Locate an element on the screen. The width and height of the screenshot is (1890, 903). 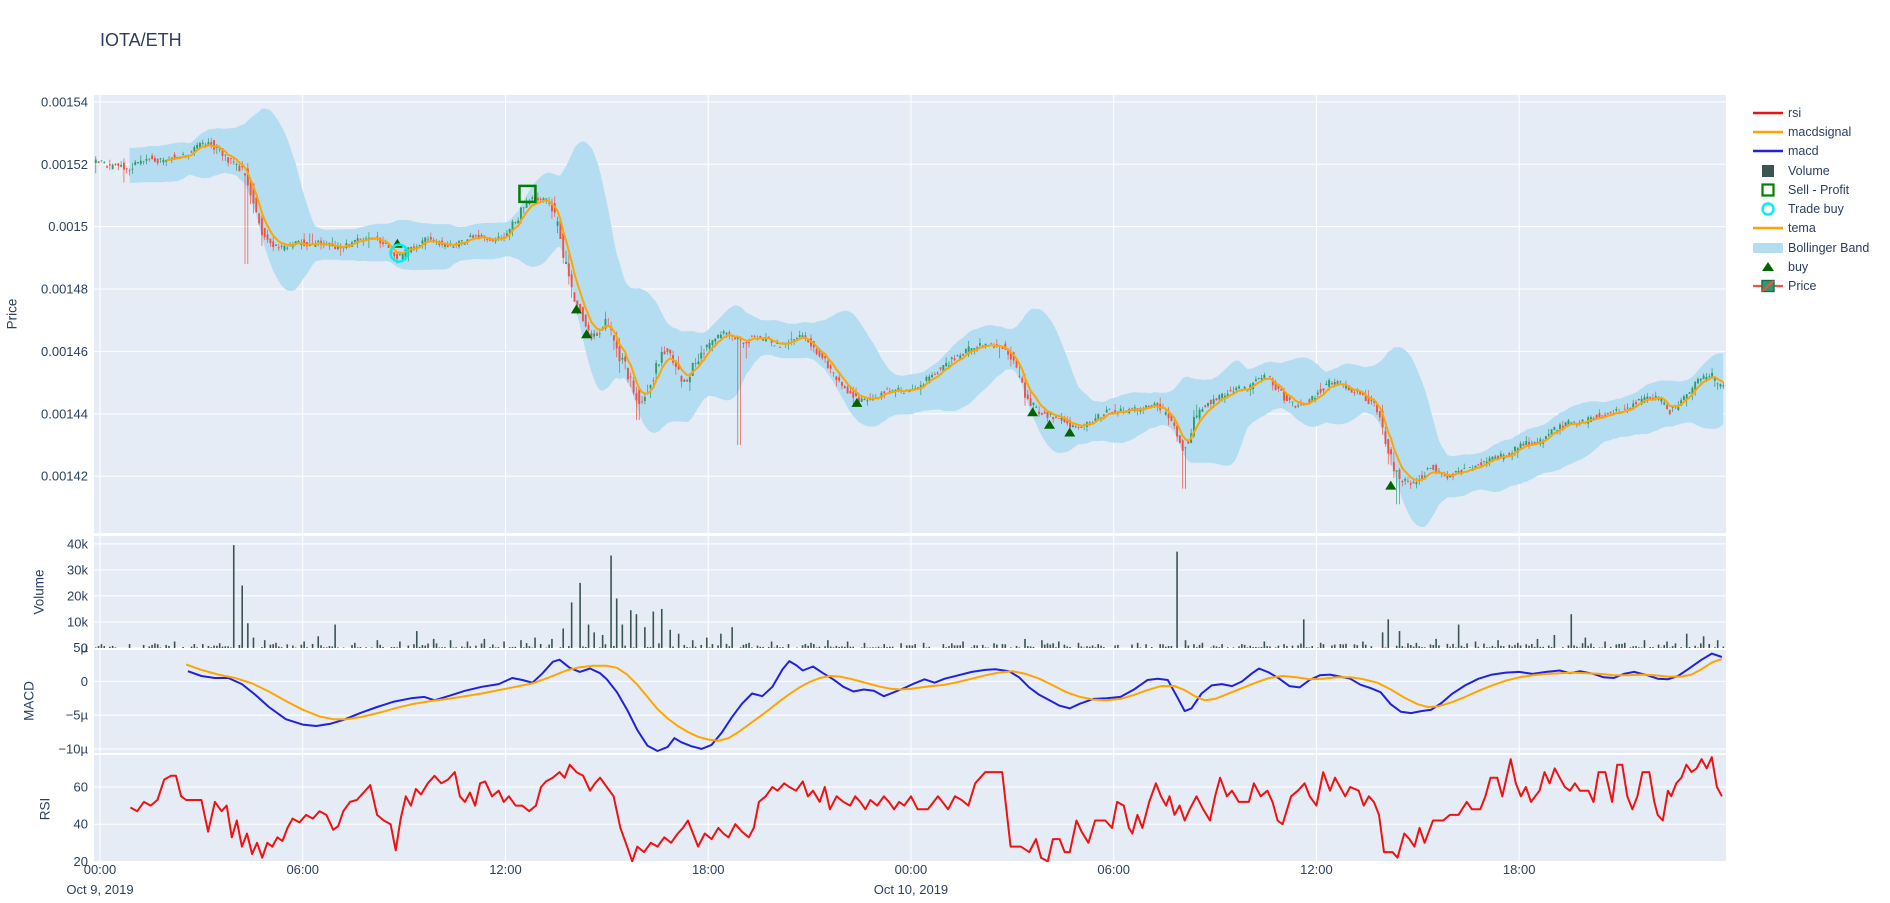
legend-label: tema is located at coordinates (1802, 228).